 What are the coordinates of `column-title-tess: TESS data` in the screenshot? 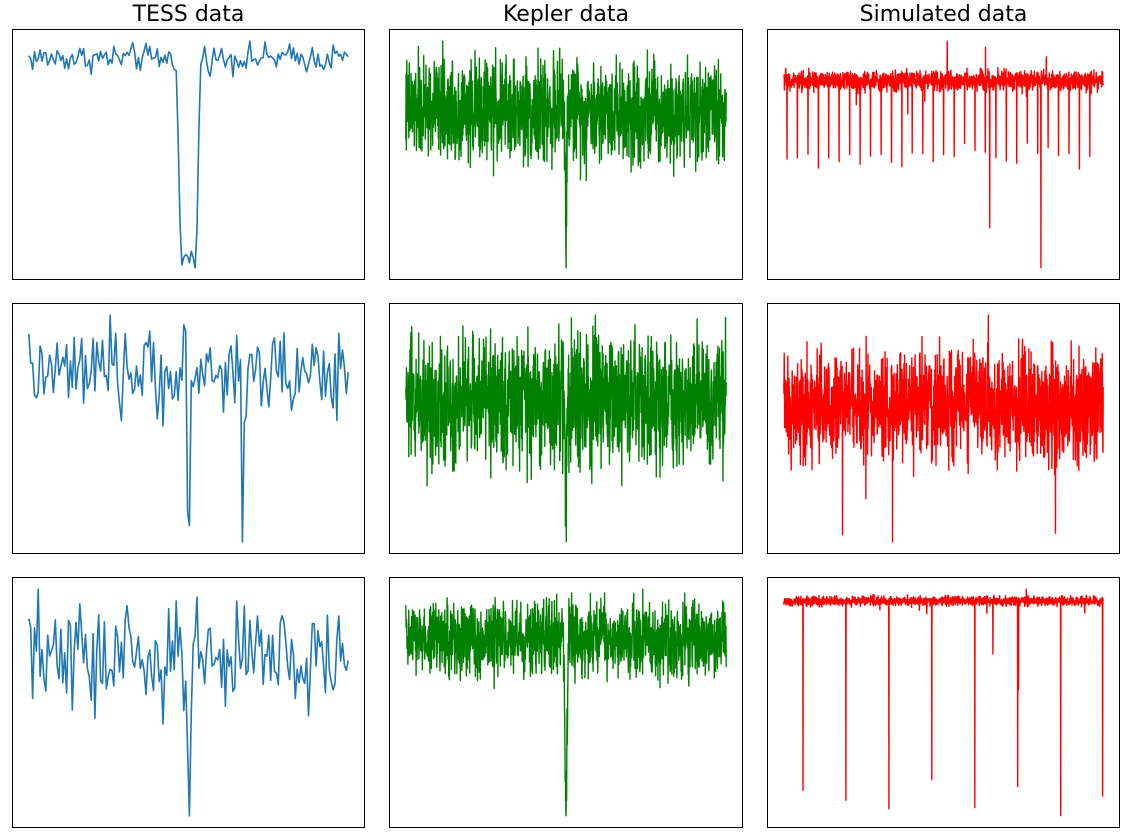 It's located at (188, 14).